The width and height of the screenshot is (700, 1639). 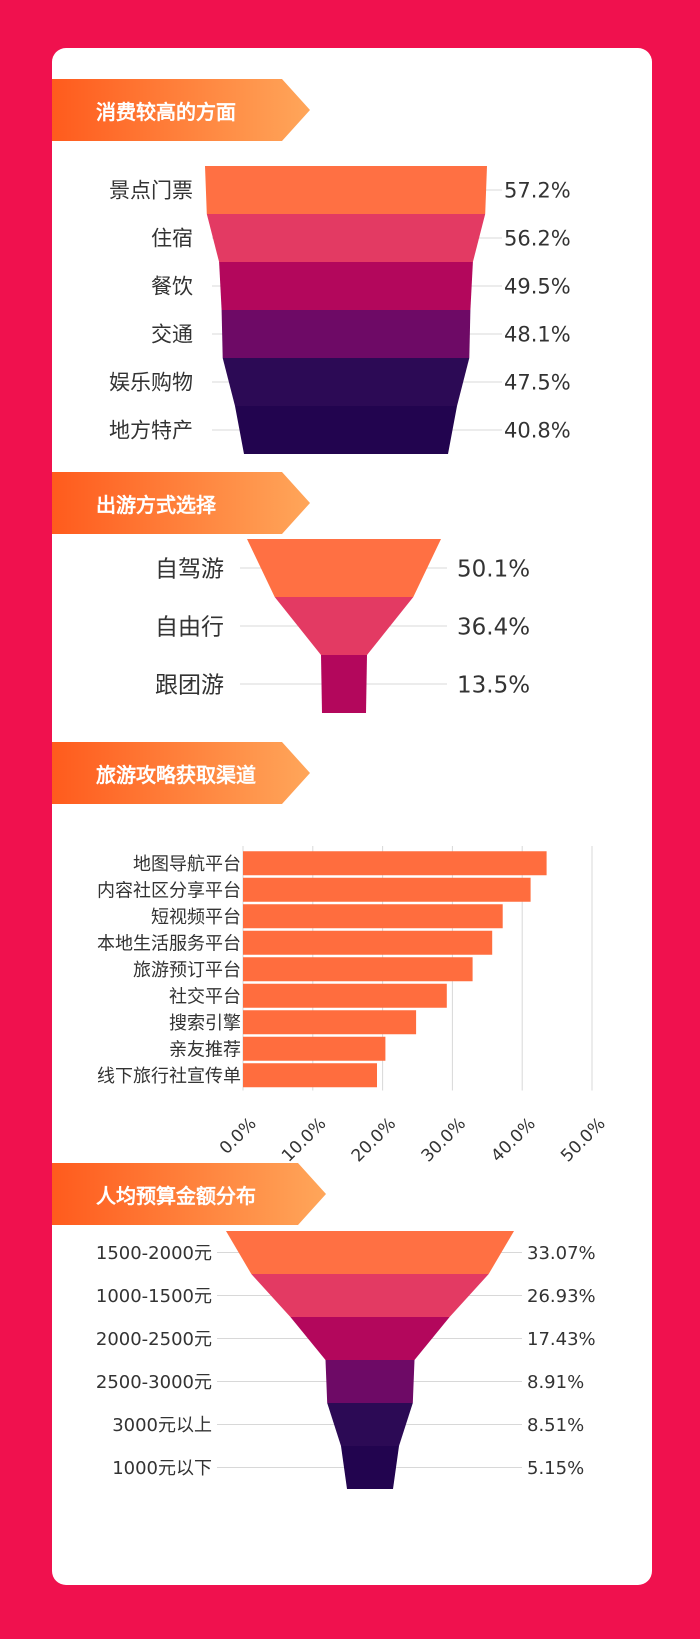 I want to click on bar-category-label: 地图导航平台, so click(x=187, y=864).